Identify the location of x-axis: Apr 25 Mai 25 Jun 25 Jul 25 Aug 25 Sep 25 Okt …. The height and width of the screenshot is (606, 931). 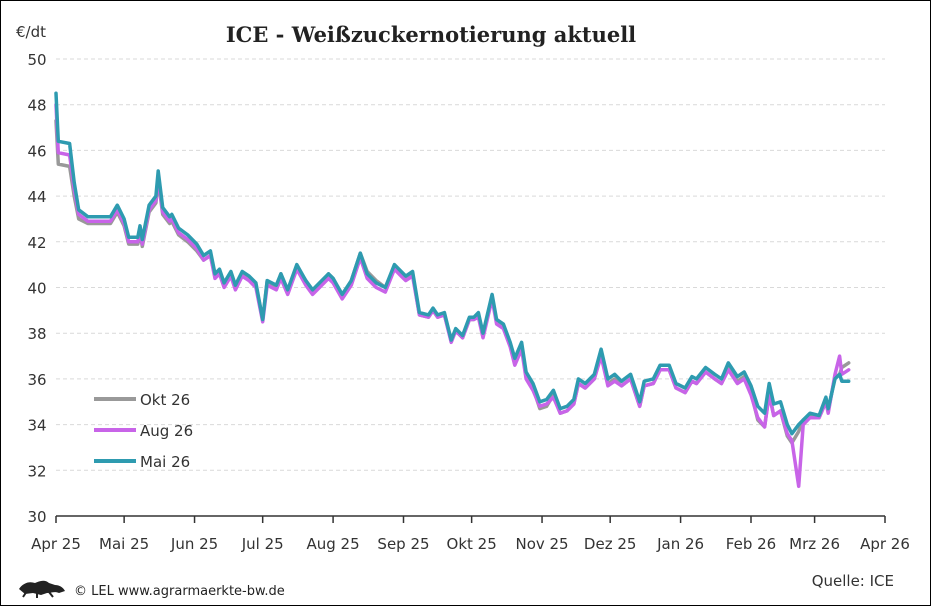
(470, 534).